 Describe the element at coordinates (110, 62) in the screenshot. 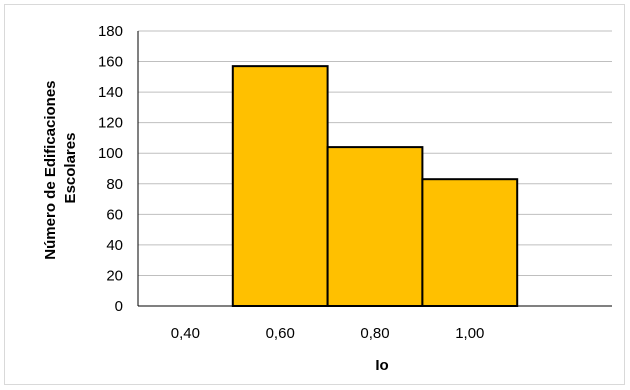

I see `y-tick-label: 160` at that location.